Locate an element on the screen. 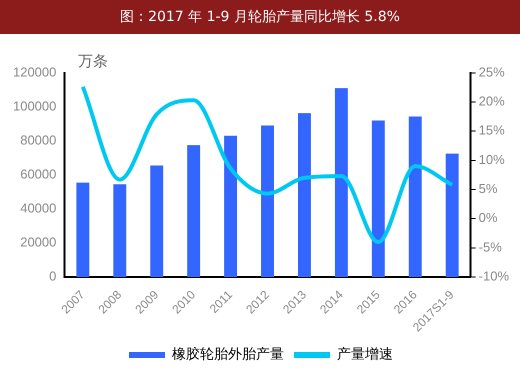 The height and width of the screenshot is (372, 520). y-tick-label: 40000 is located at coordinates (38, 208).